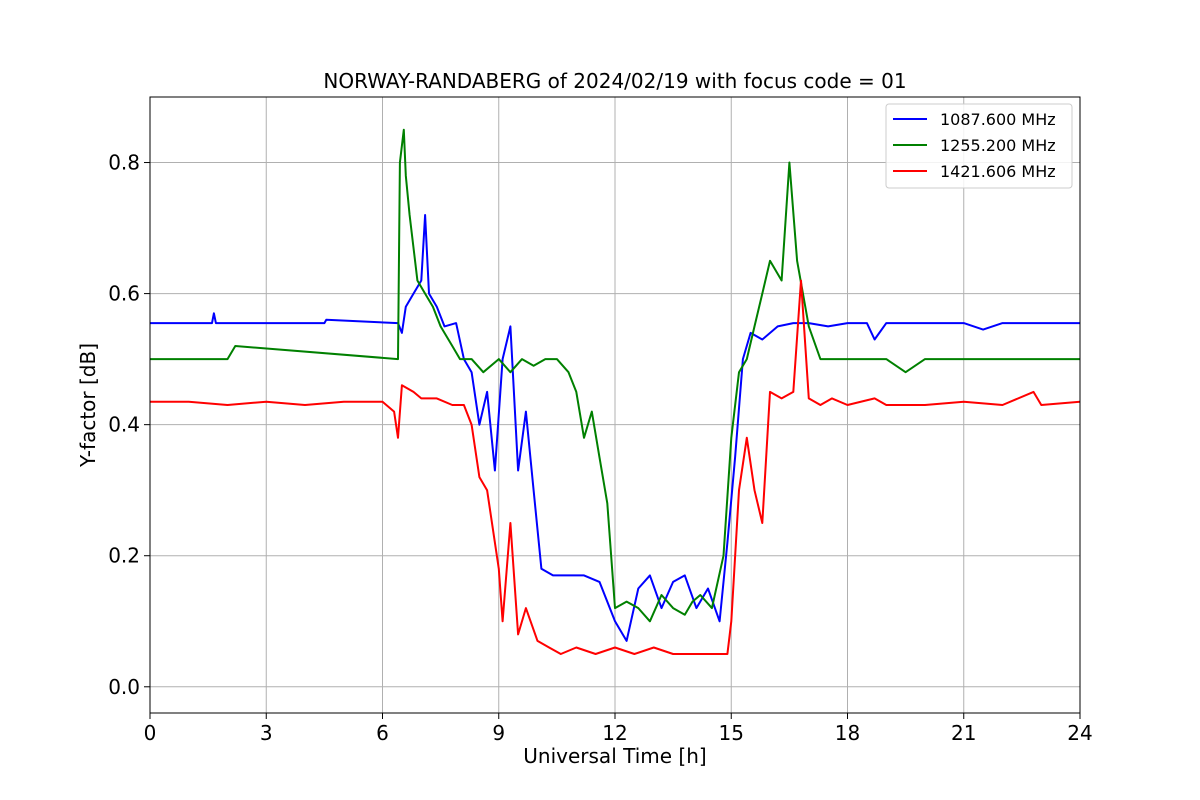  I want to click on legend-box, so click(979, 146).